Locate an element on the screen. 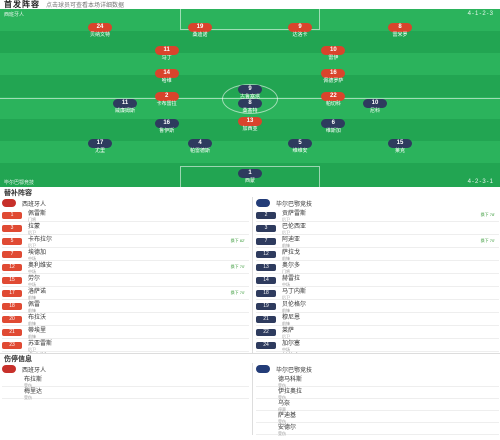  sub-player-row: 21 蒂埃里 前锋 is located at coordinates (125, 332).